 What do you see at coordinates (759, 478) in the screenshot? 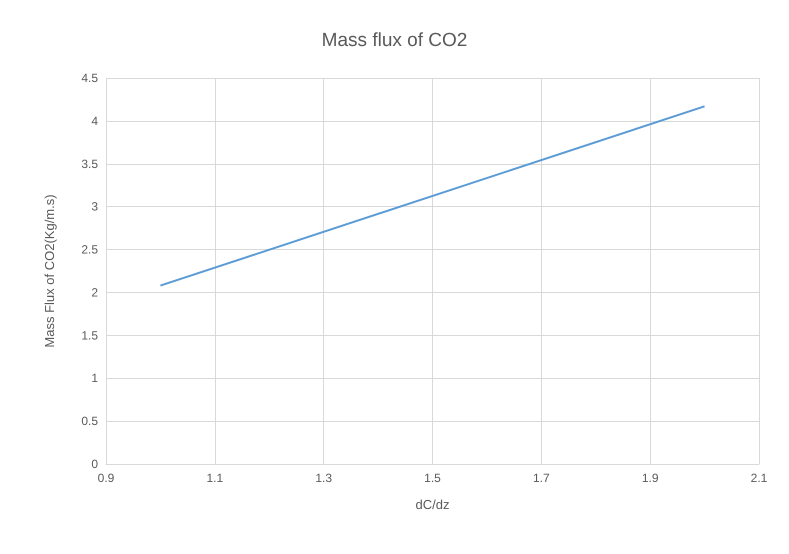
I see `x-tick-label: 2.1` at bounding box center [759, 478].